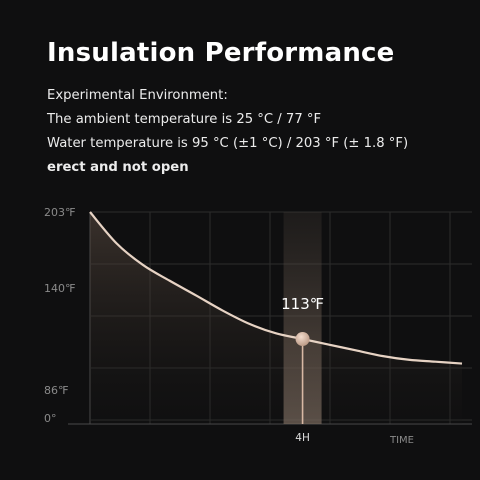 This screenshot has width=480, height=480. What do you see at coordinates (59, 212) in the screenshot?
I see `y-tick-label: 203℉` at bounding box center [59, 212].